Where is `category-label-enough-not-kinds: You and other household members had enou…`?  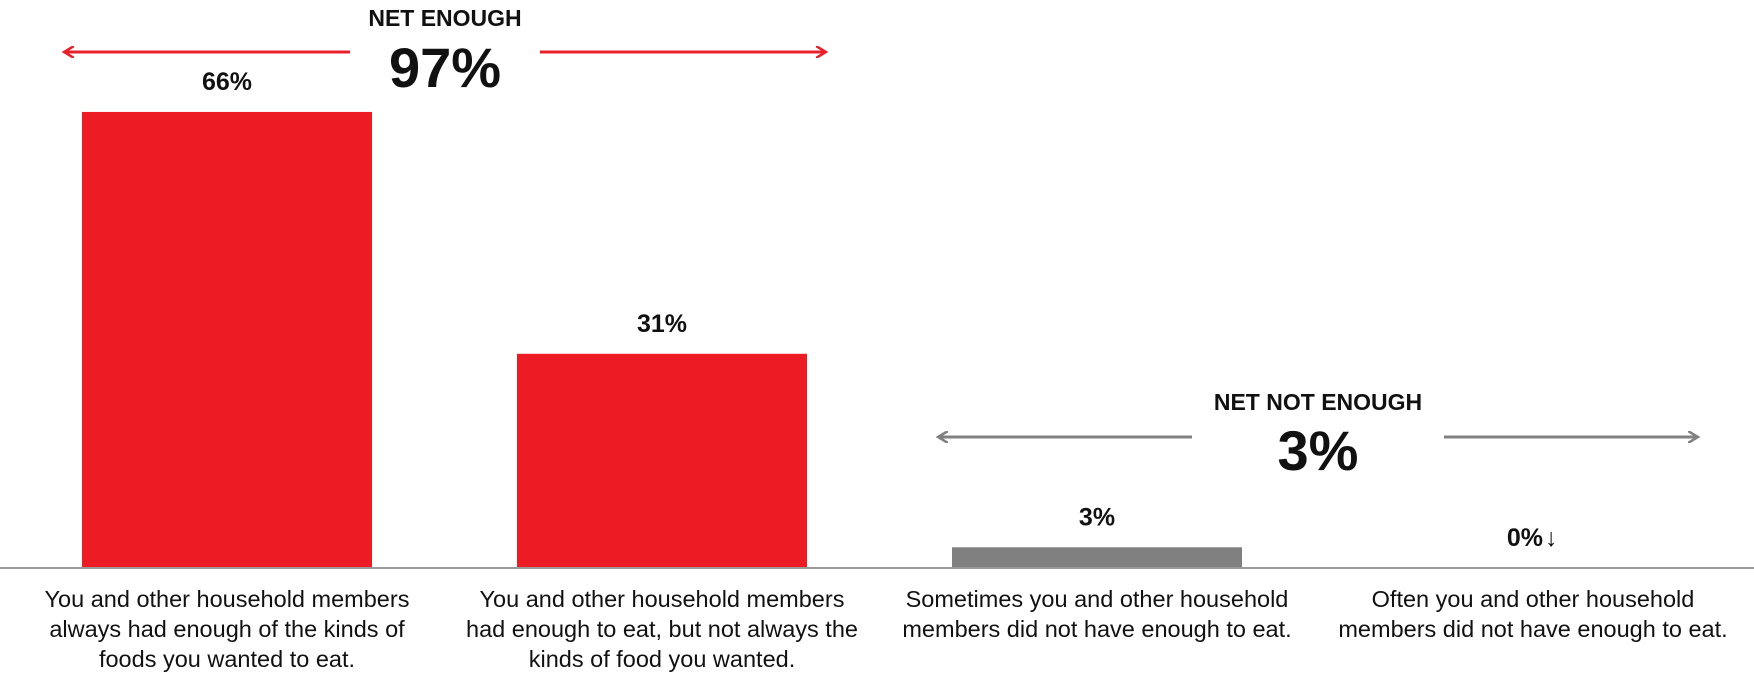 category-label-enough-not-kinds: You and other household members had enou… is located at coordinates (662, 629).